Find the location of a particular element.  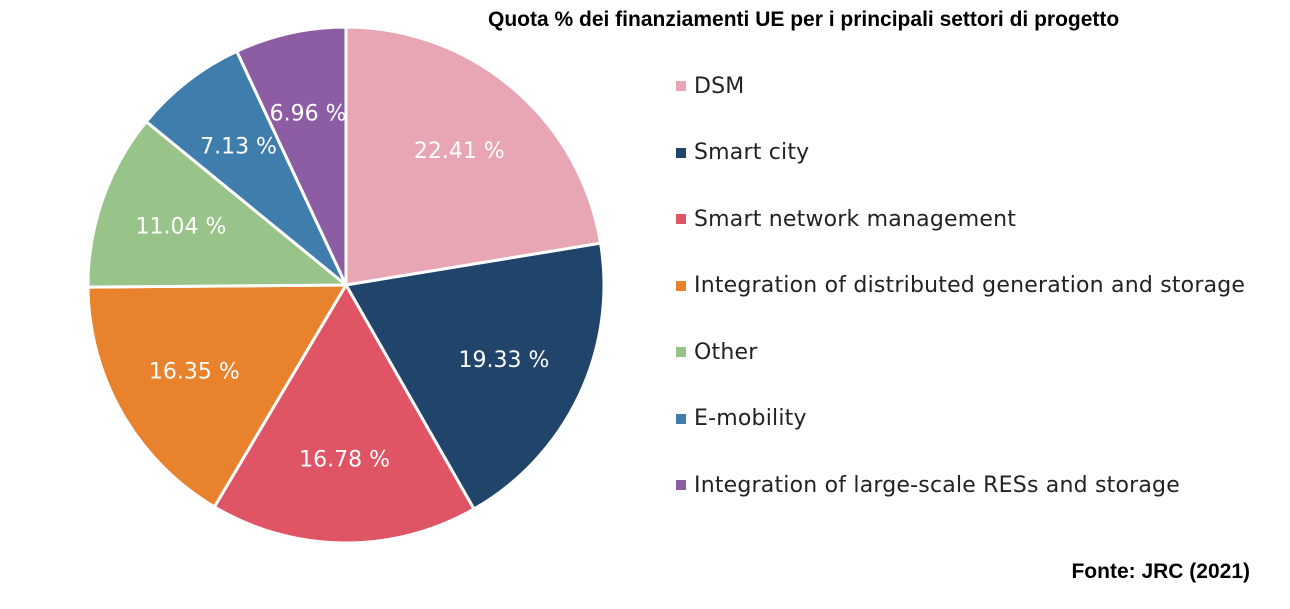

slice-label-1: 19.33 % is located at coordinates (504, 360).